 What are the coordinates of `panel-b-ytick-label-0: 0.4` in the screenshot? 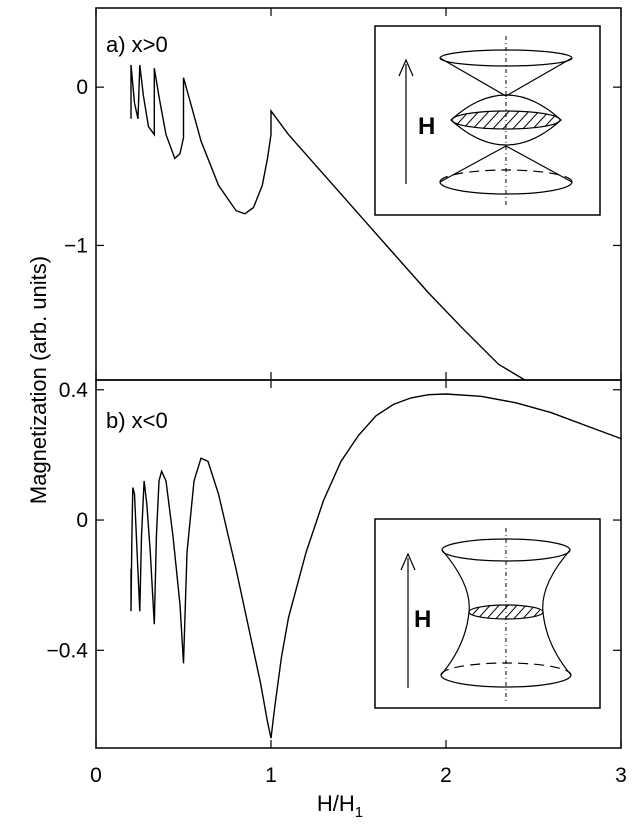 It's located at (74, 390).